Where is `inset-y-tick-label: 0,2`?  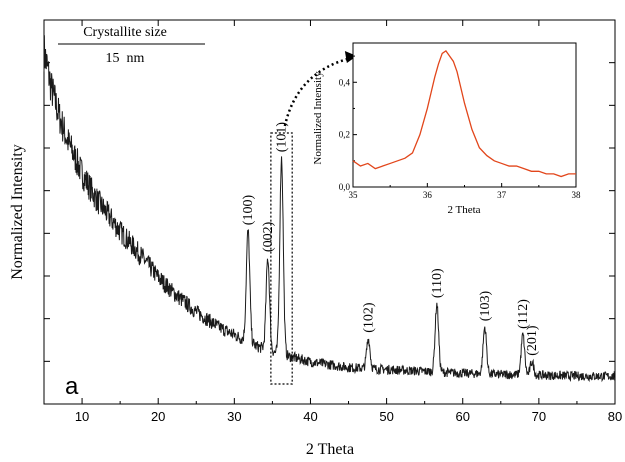
inset-y-tick-label: 0,2 is located at coordinates (344, 135).